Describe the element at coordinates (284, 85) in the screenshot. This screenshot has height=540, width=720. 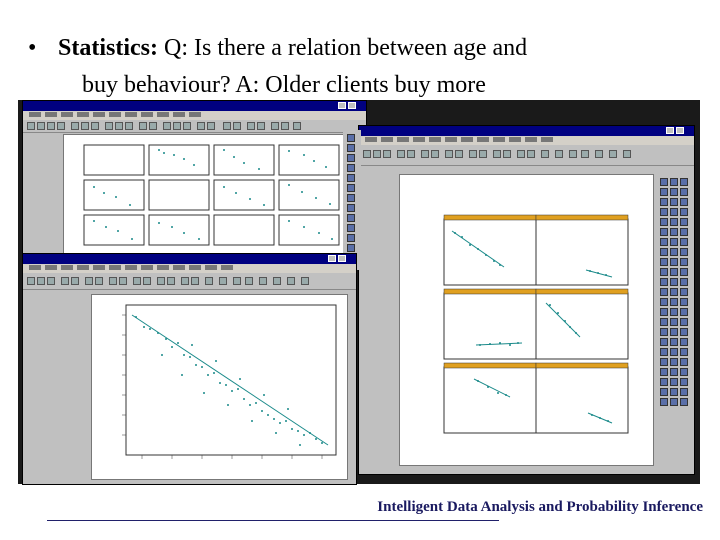
I see `question-line-2: buy behaviour? A: Older clients buy more` at that location.